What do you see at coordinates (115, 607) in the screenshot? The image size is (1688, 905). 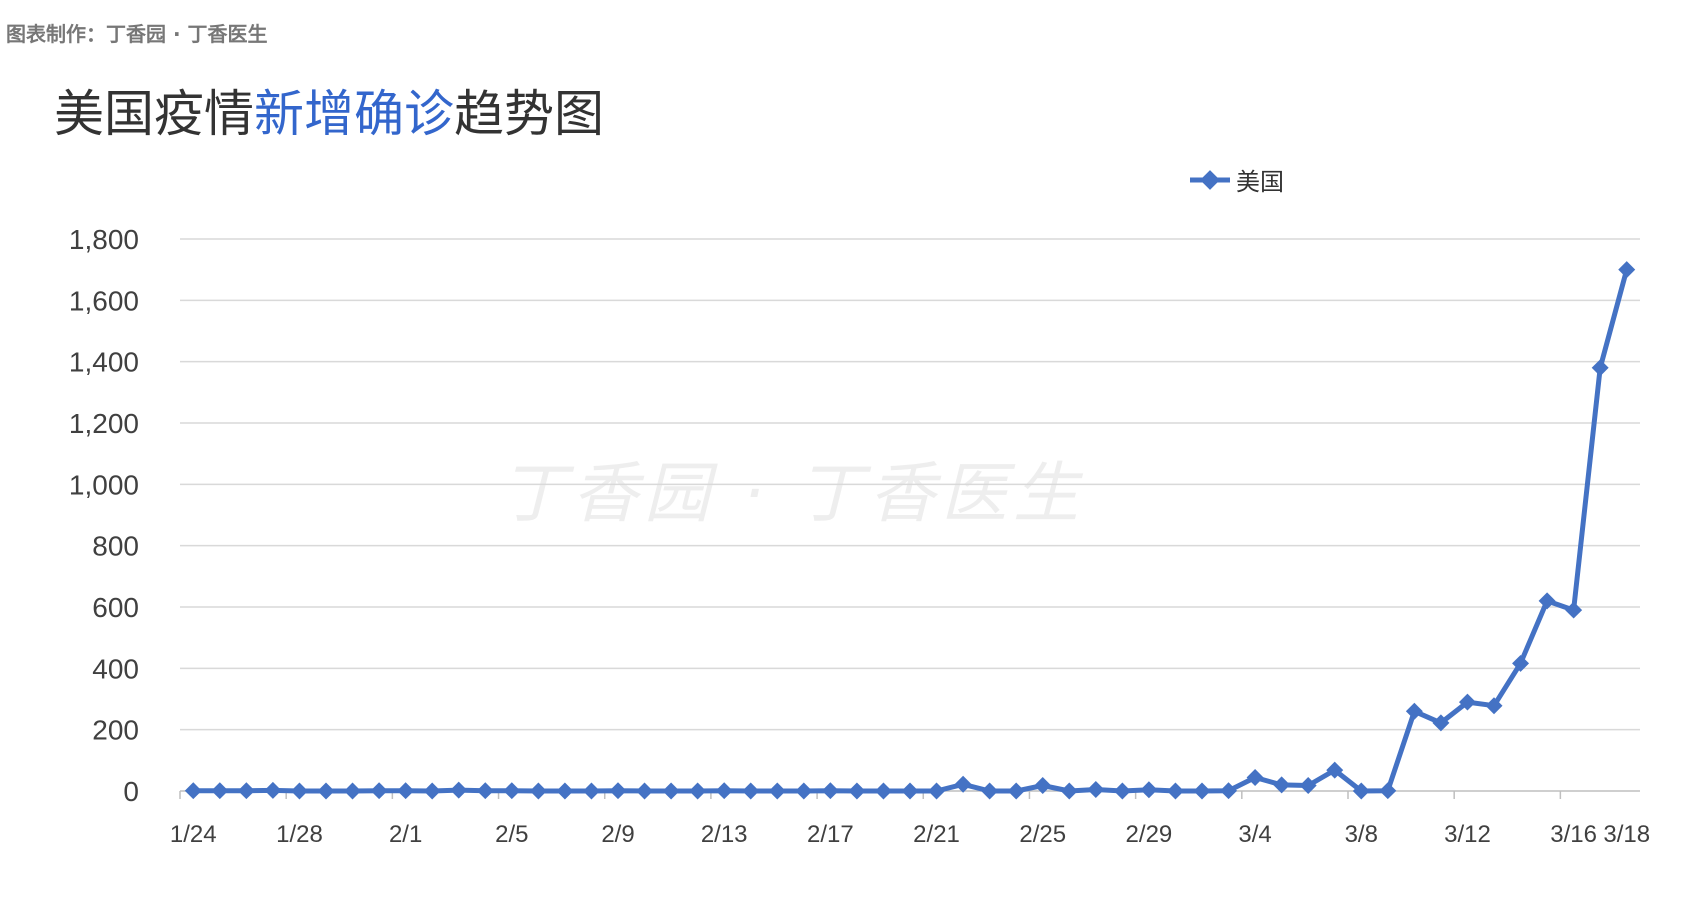 I see `y-tick-label: 600` at bounding box center [115, 607].